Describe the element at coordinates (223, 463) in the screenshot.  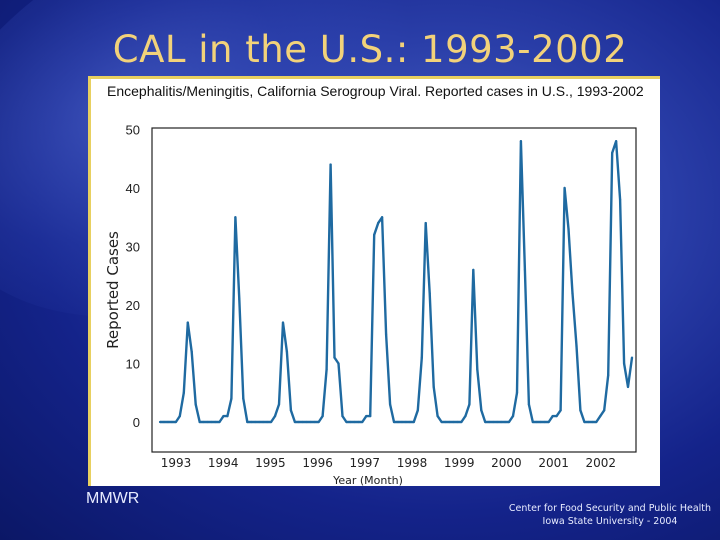
I see `x-tick-label-1994: 1994` at that location.